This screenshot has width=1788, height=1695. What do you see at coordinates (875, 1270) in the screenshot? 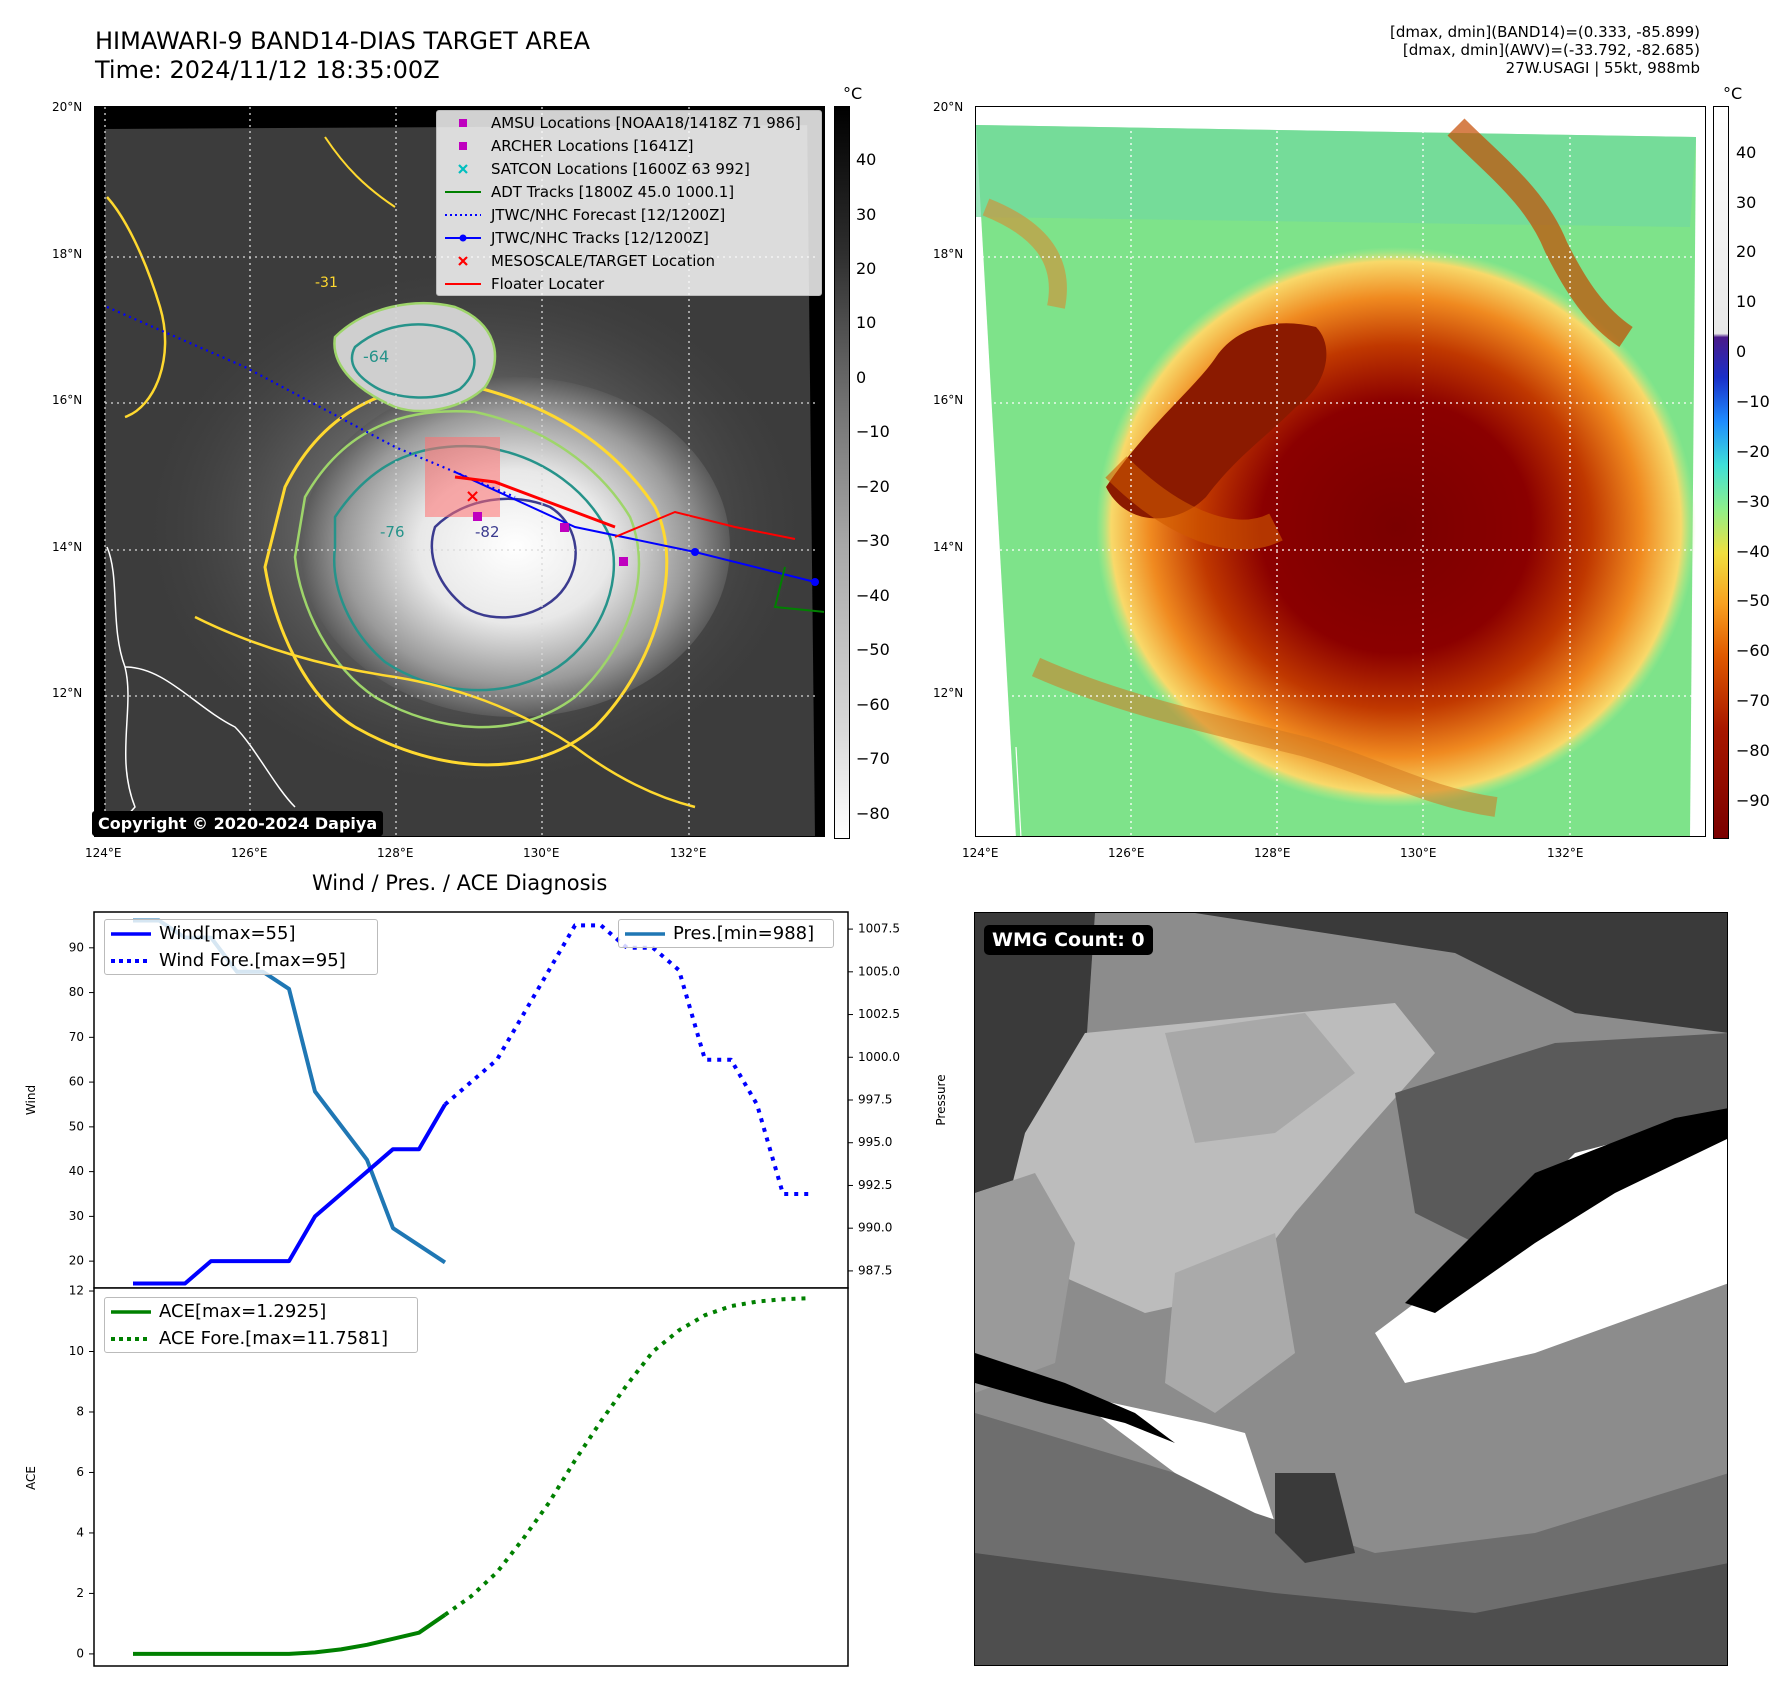
I see `pressure-tick-label: 987.5` at bounding box center [875, 1270].